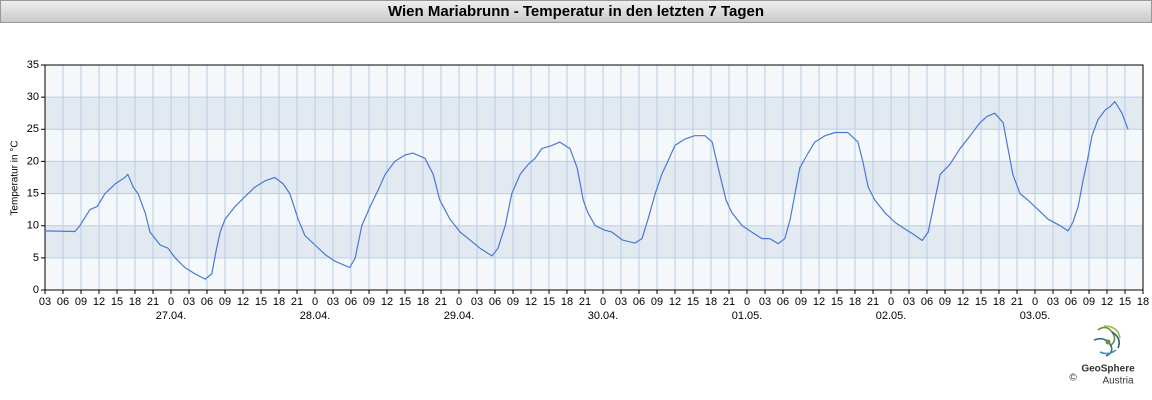 This screenshot has height=400, width=1152. What do you see at coordinates (33, 65) in the screenshot?
I see `y-tick-label: 35` at bounding box center [33, 65].